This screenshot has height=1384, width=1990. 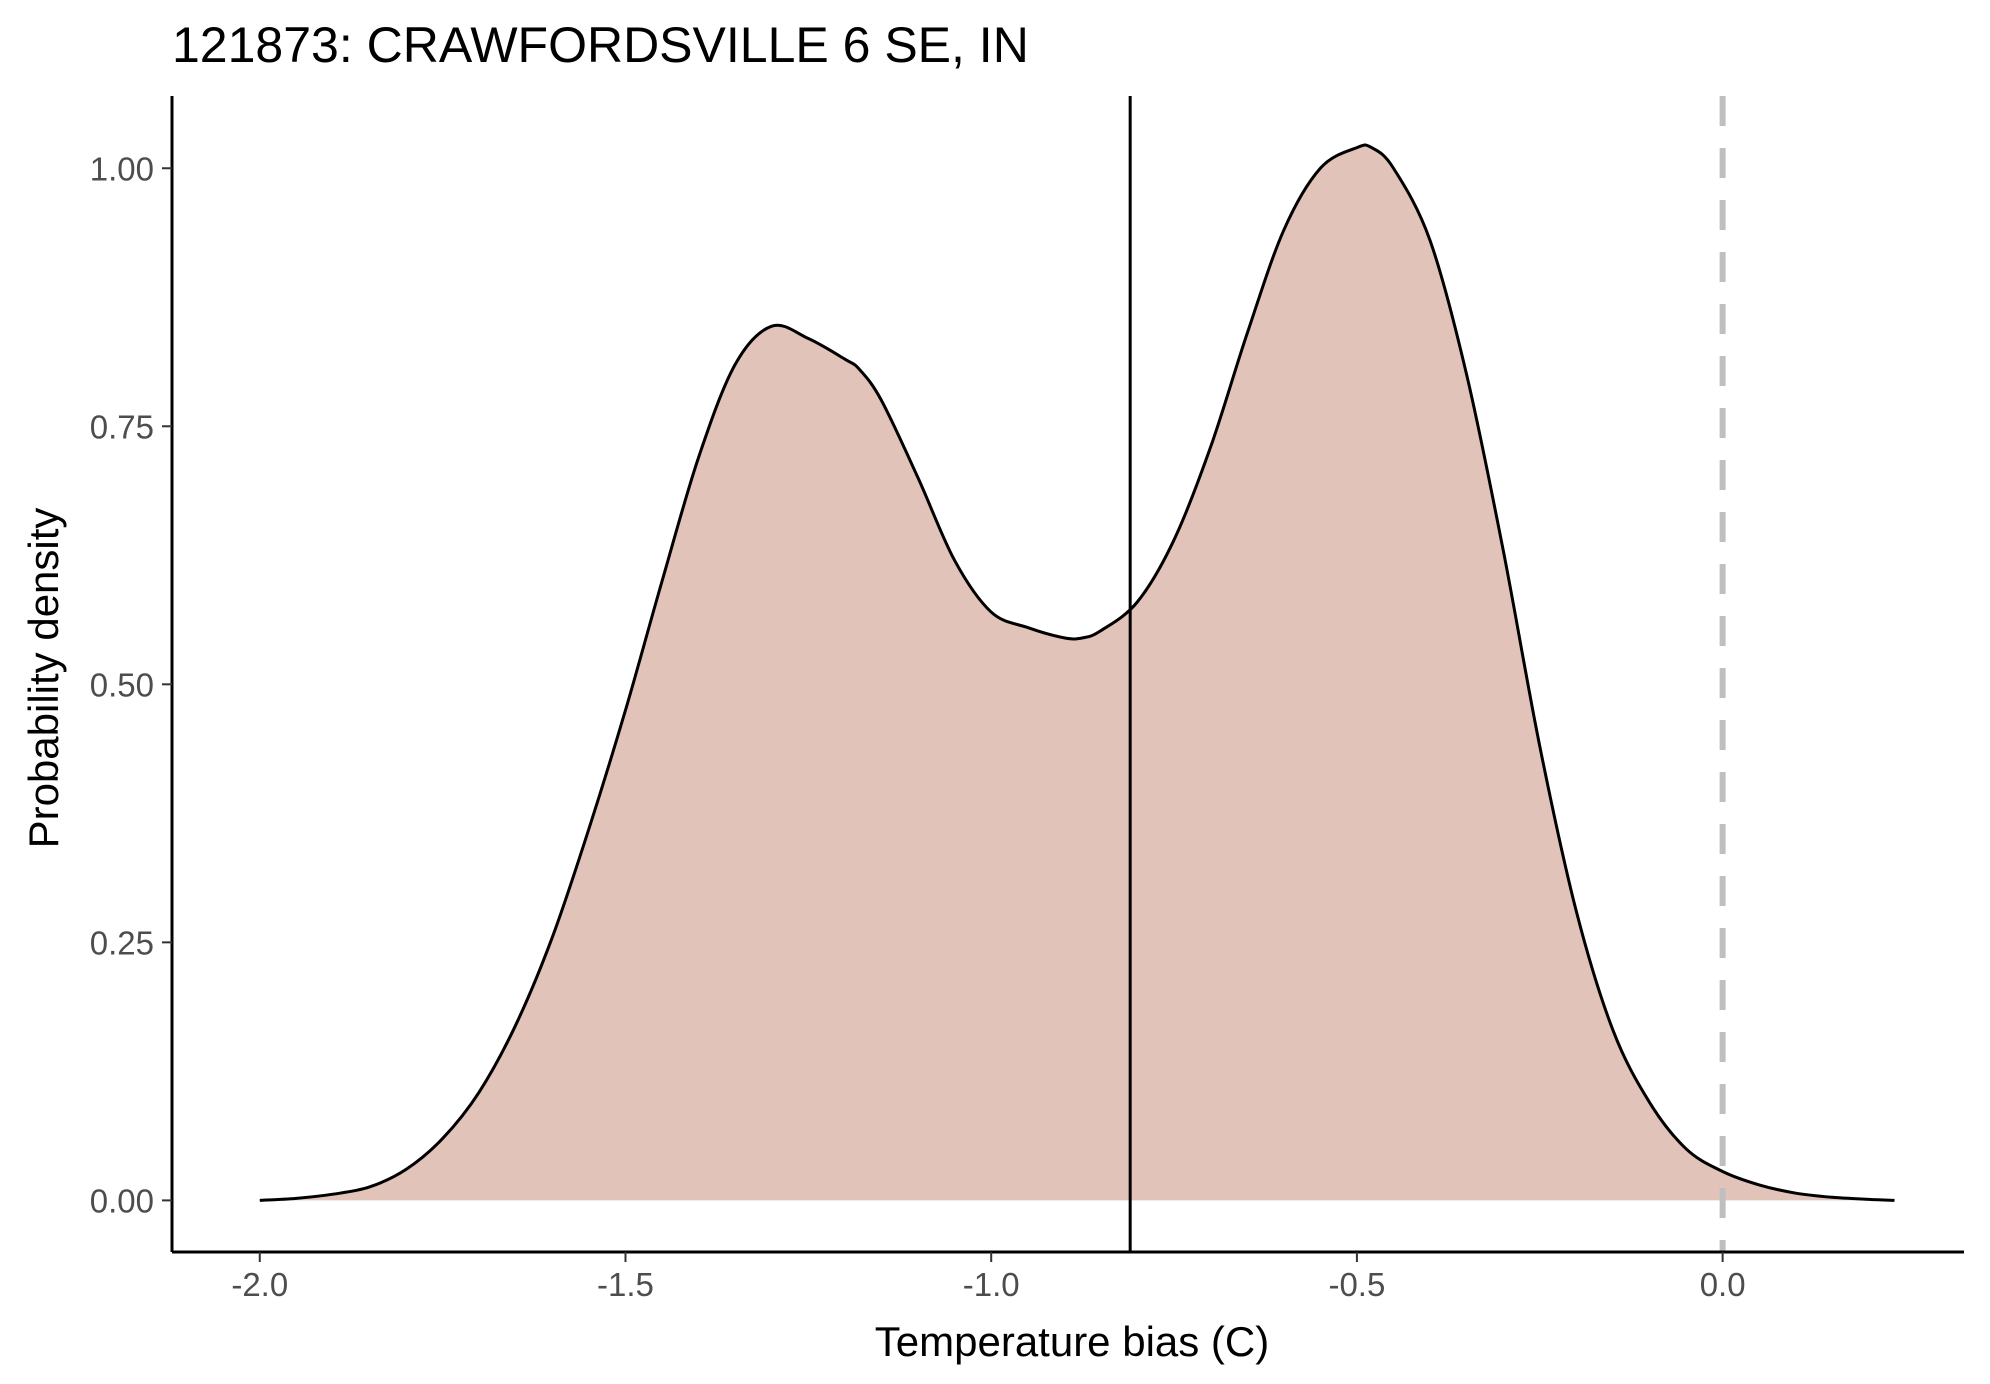 I want to click on y-axis-title: Probability density, so click(x=43, y=678).